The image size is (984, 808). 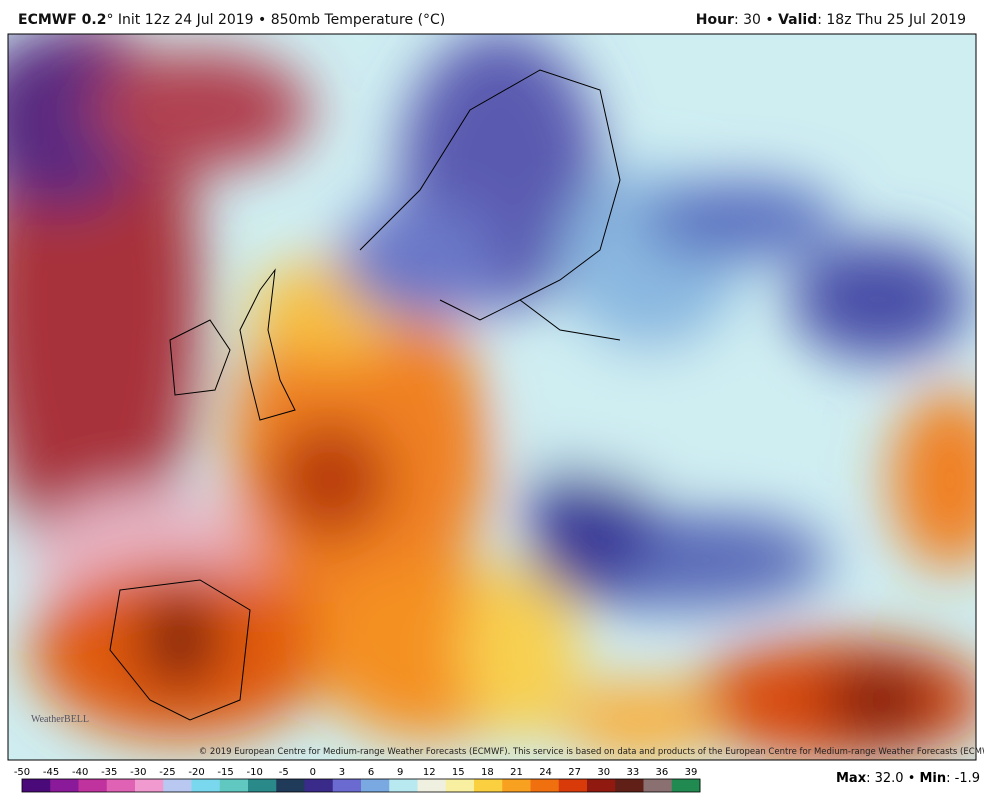 I want to click on colorbar-tick-label: 3, so click(x=342, y=772).